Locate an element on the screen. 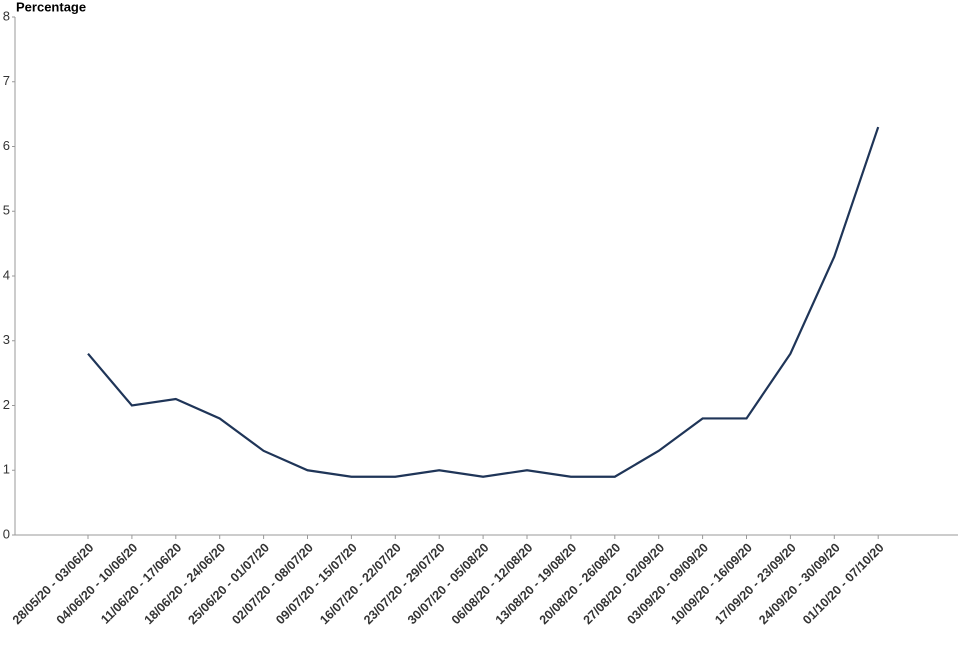  x-tick-label: 18/06/20 - 24/06/20 is located at coordinates (185, 584).